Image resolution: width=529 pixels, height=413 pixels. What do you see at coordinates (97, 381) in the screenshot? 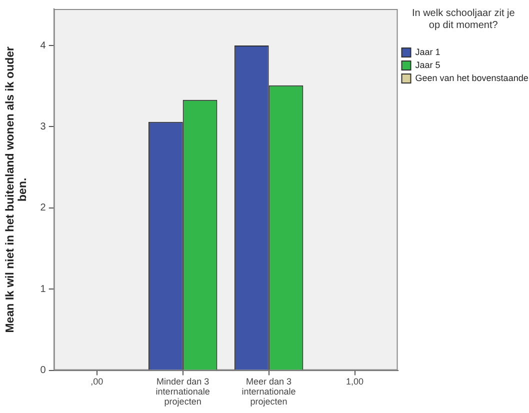
I see `x-tick-label: ,00` at bounding box center [97, 381].